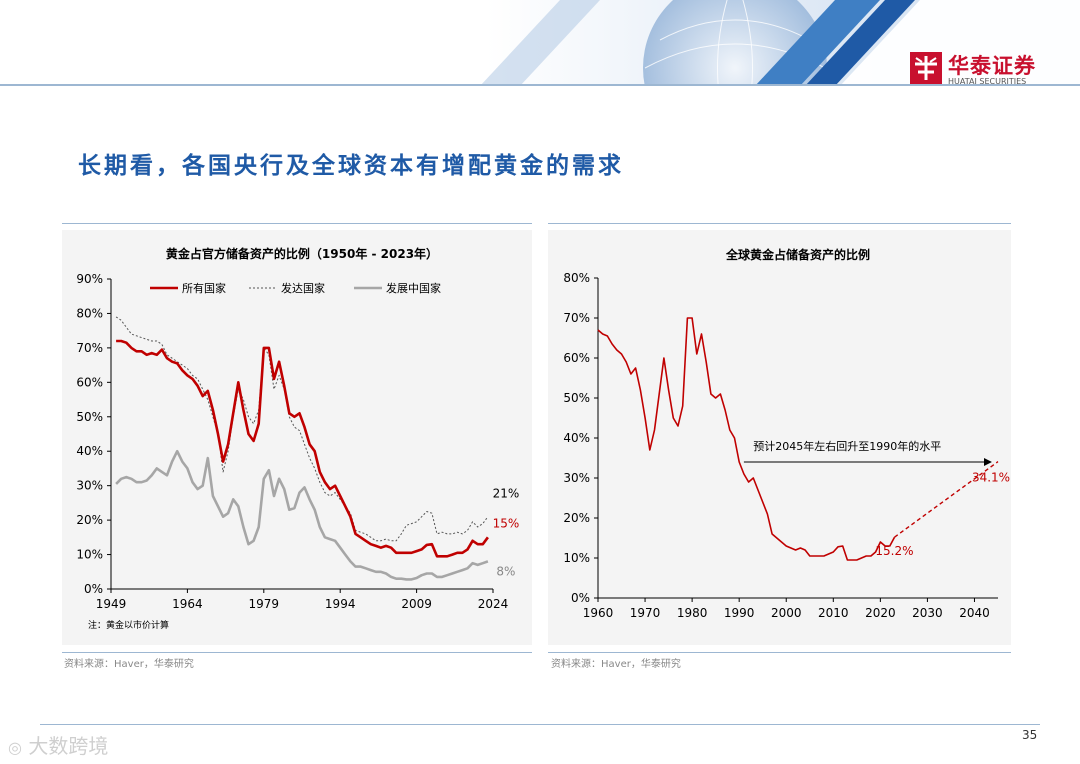 The width and height of the screenshot is (1080, 764). I want to click on x-tick-label: 1990, so click(739, 613).